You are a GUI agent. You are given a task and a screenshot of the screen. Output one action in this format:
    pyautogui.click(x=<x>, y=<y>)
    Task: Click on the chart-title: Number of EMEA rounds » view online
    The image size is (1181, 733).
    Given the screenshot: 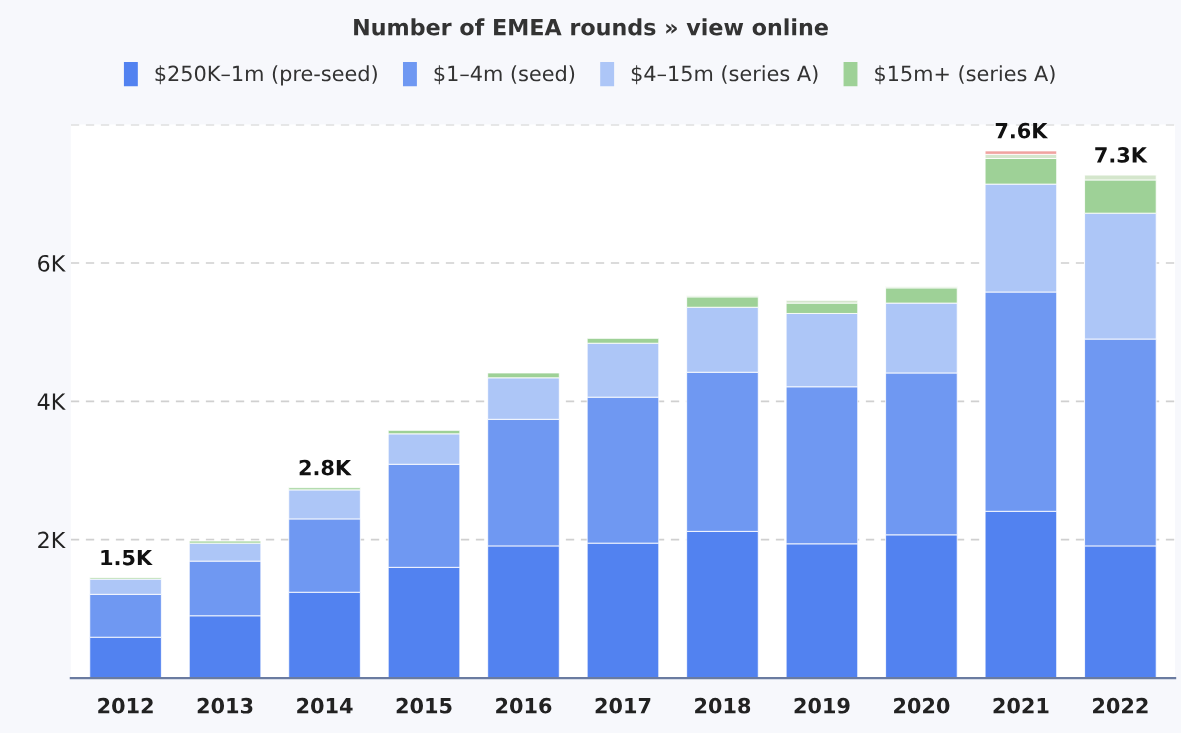 What is the action you would take?
    pyautogui.click(x=591, y=27)
    